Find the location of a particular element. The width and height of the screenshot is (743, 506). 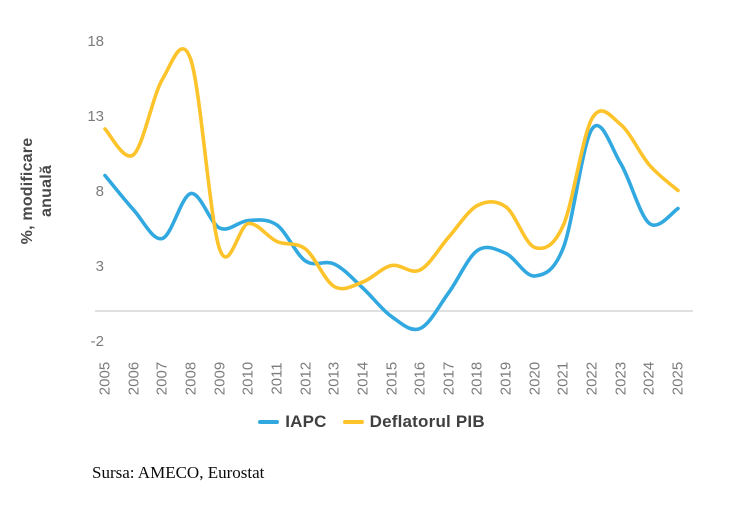

x-tick-label: 2010 is located at coordinates (248, 378).